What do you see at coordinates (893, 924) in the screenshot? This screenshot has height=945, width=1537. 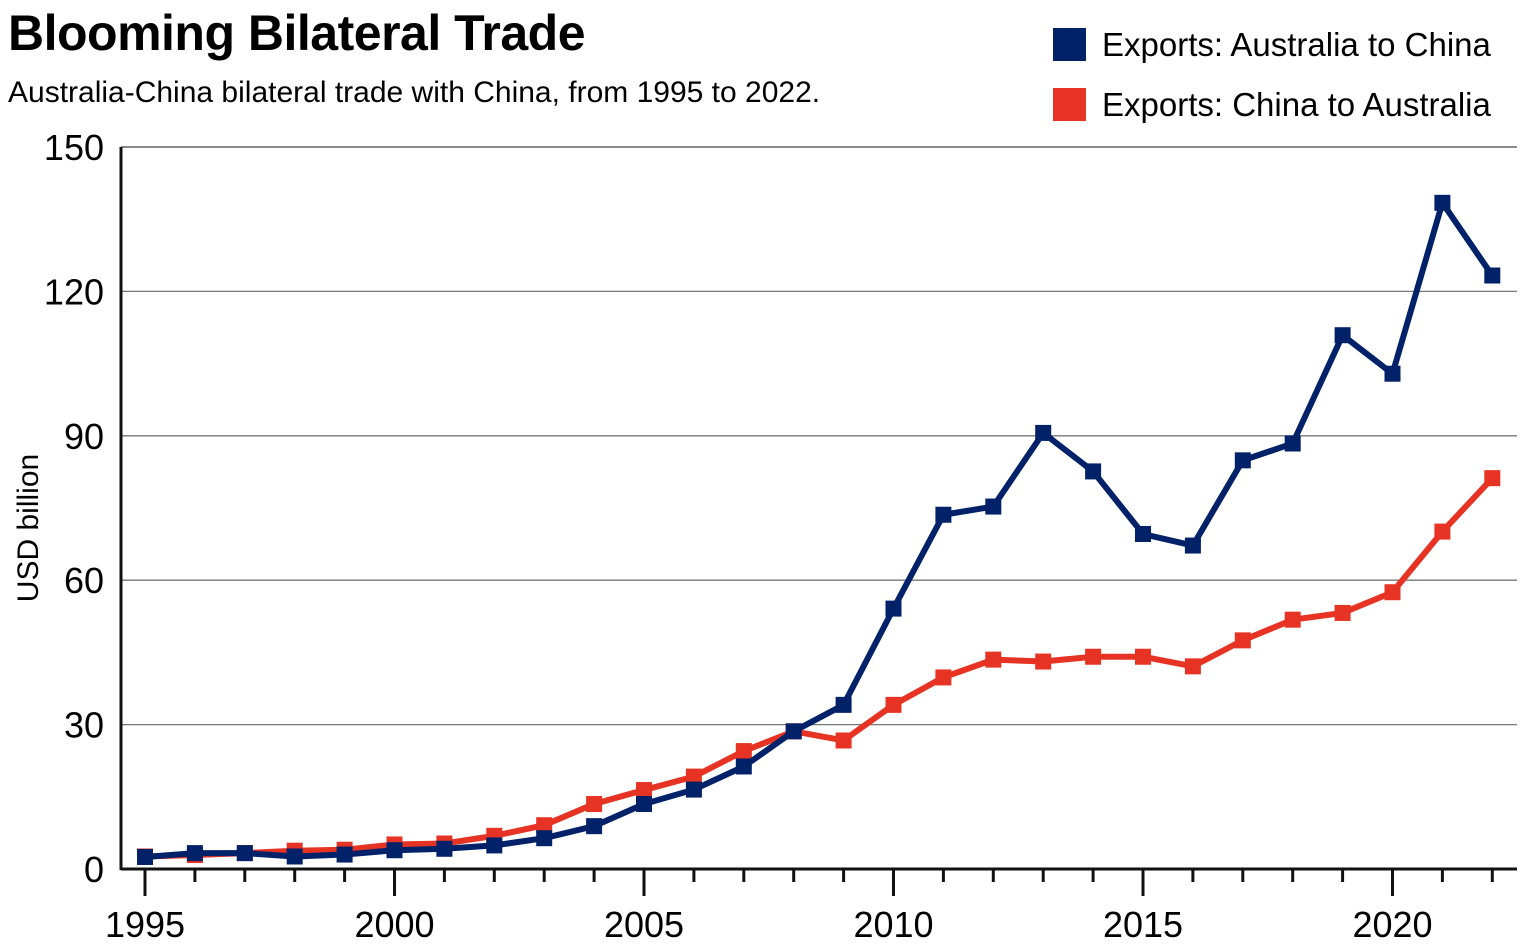 I see `x-tick-label: 2010` at bounding box center [893, 924].